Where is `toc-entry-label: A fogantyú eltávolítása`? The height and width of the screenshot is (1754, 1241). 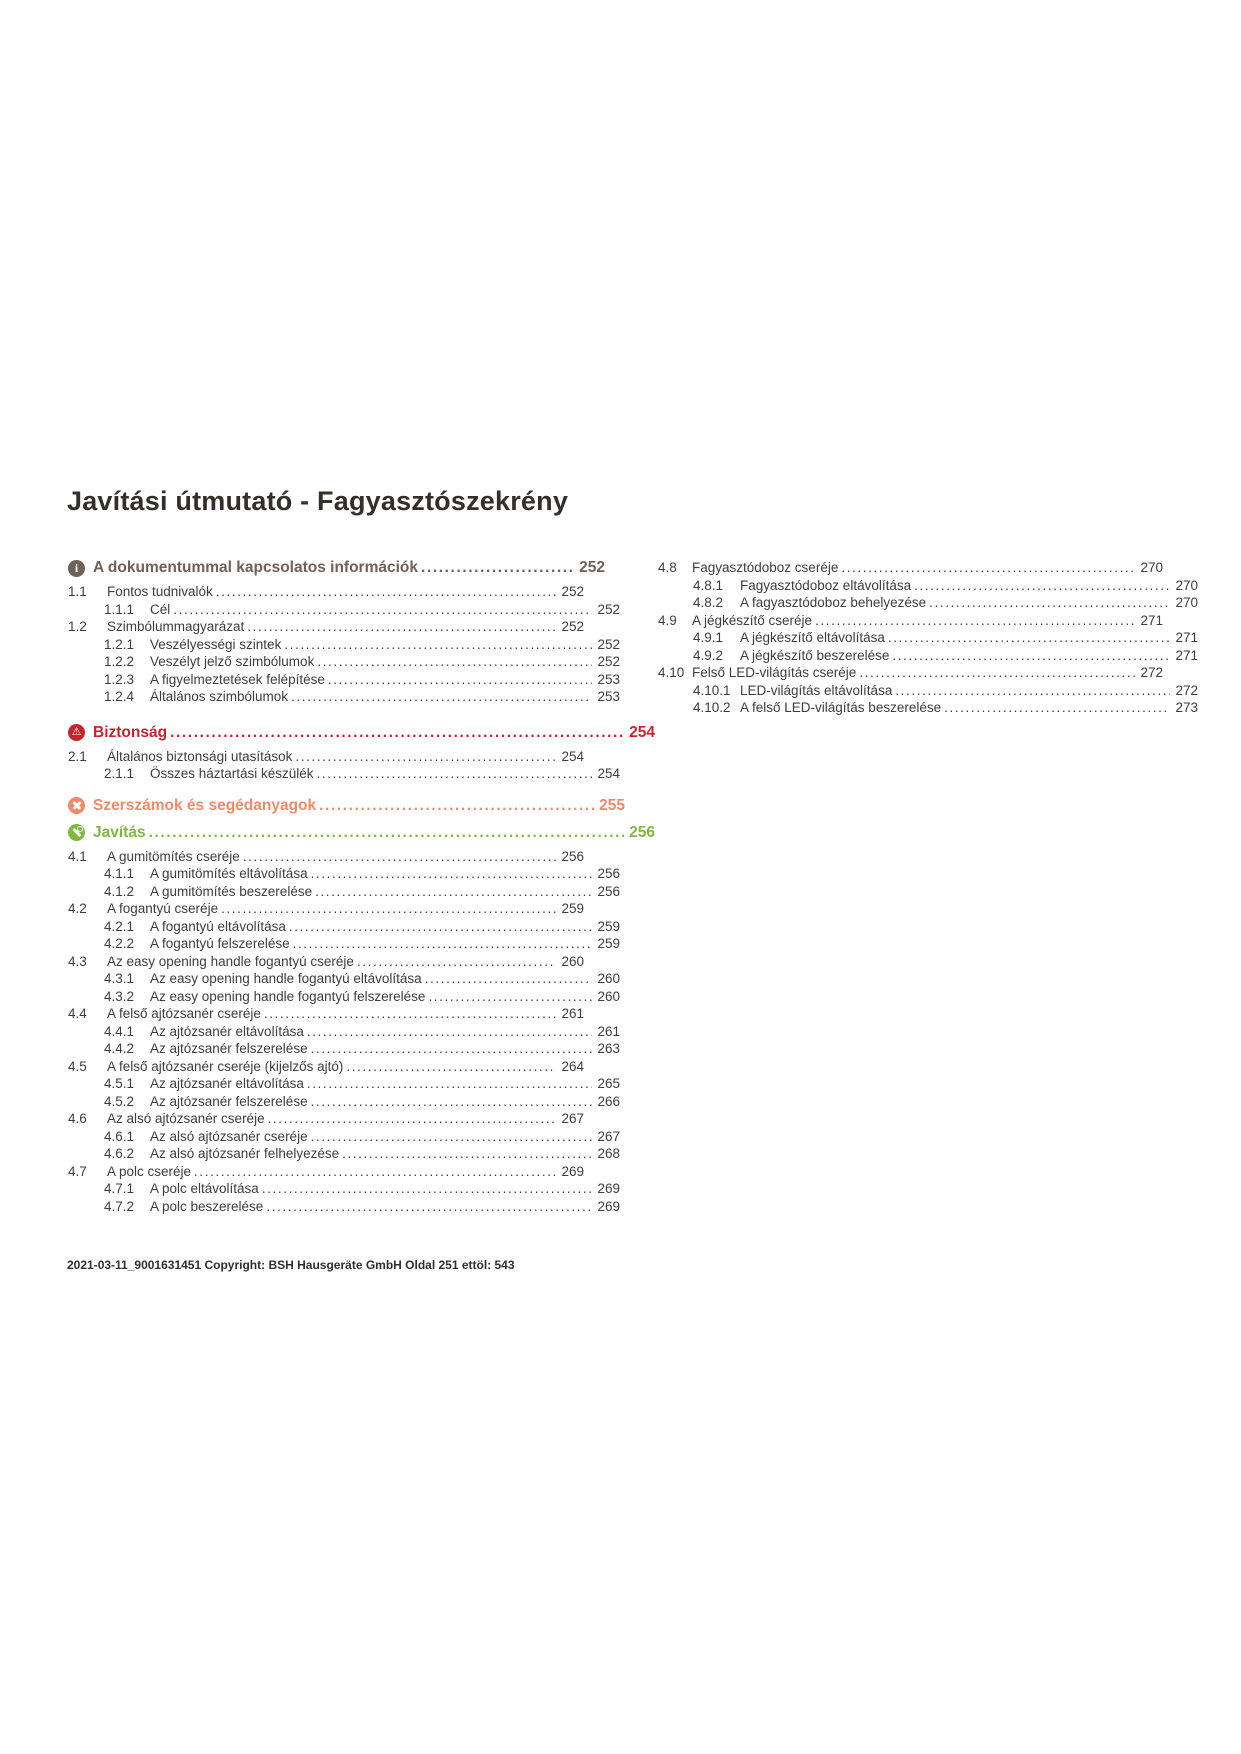
toc-entry-label: A fogantyú eltávolítása is located at coordinates (218, 926).